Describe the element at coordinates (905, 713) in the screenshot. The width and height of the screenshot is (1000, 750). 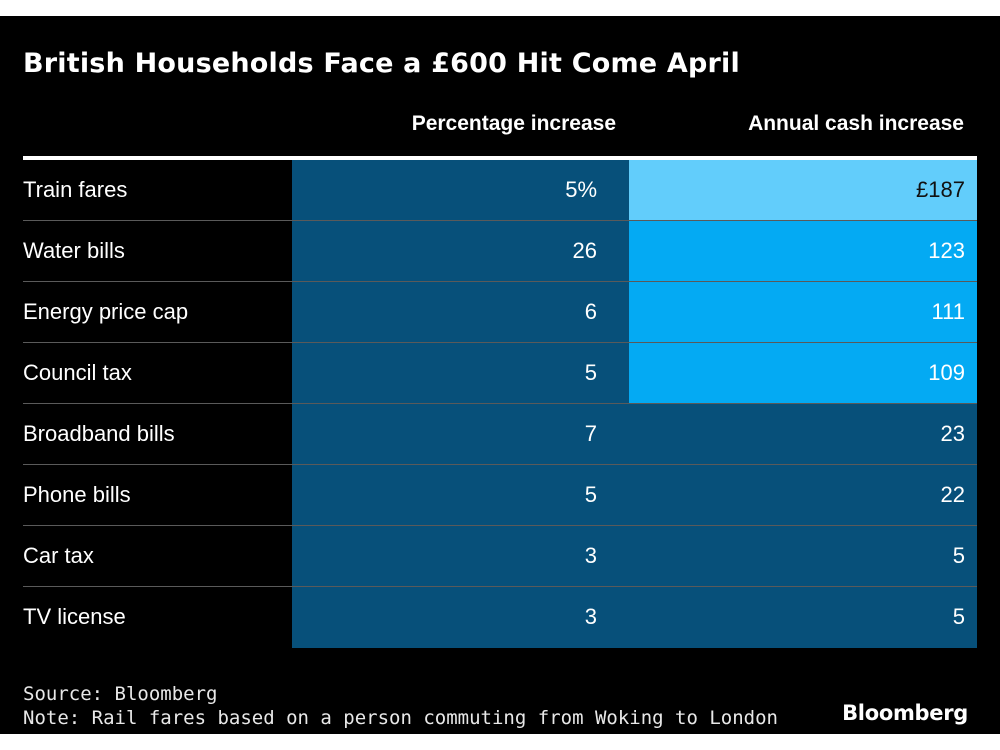
I see `bloomberg-logo: Bloomberg` at that location.